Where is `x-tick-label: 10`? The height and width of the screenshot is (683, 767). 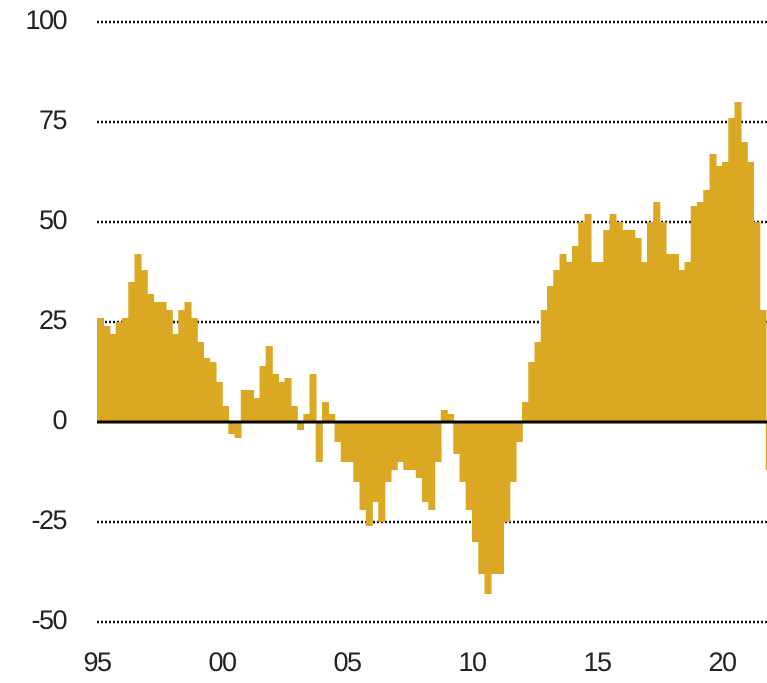 x-tick-label: 10 is located at coordinates (472, 662).